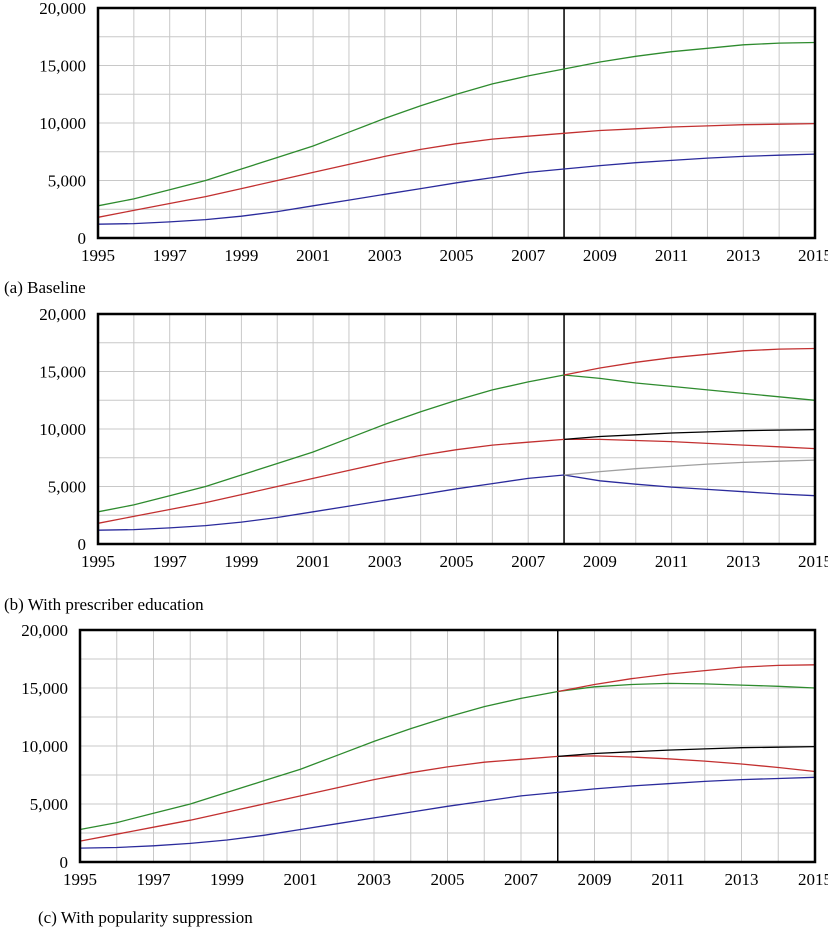 Image resolution: width=828 pixels, height=928 pixels. Describe the element at coordinates (45, 287) in the screenshot. I see `chart-caption: (a) Baseline` at that location.